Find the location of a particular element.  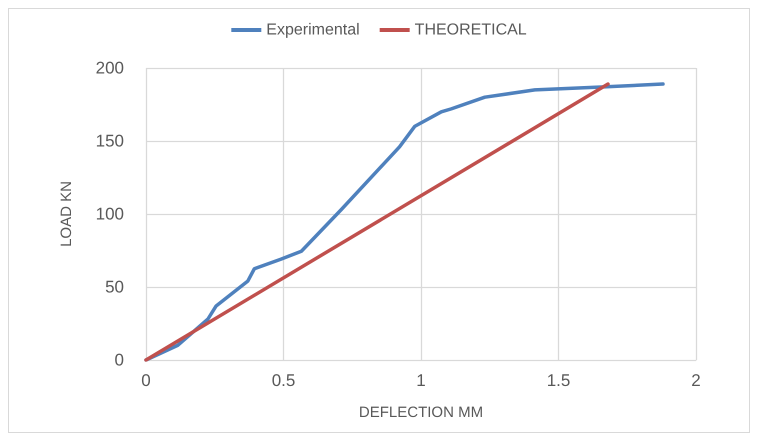

x-tick-label: 0 is located at coordinates (146, 380).